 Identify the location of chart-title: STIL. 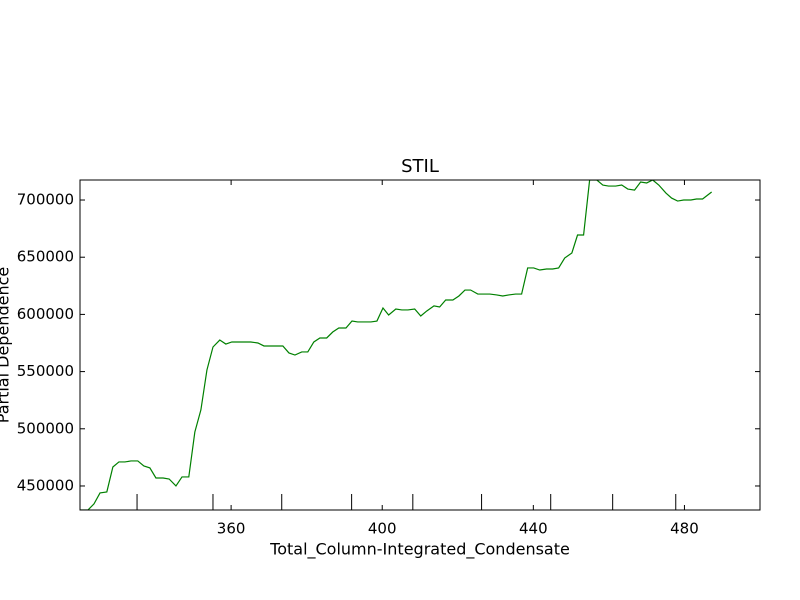
(420, 166).